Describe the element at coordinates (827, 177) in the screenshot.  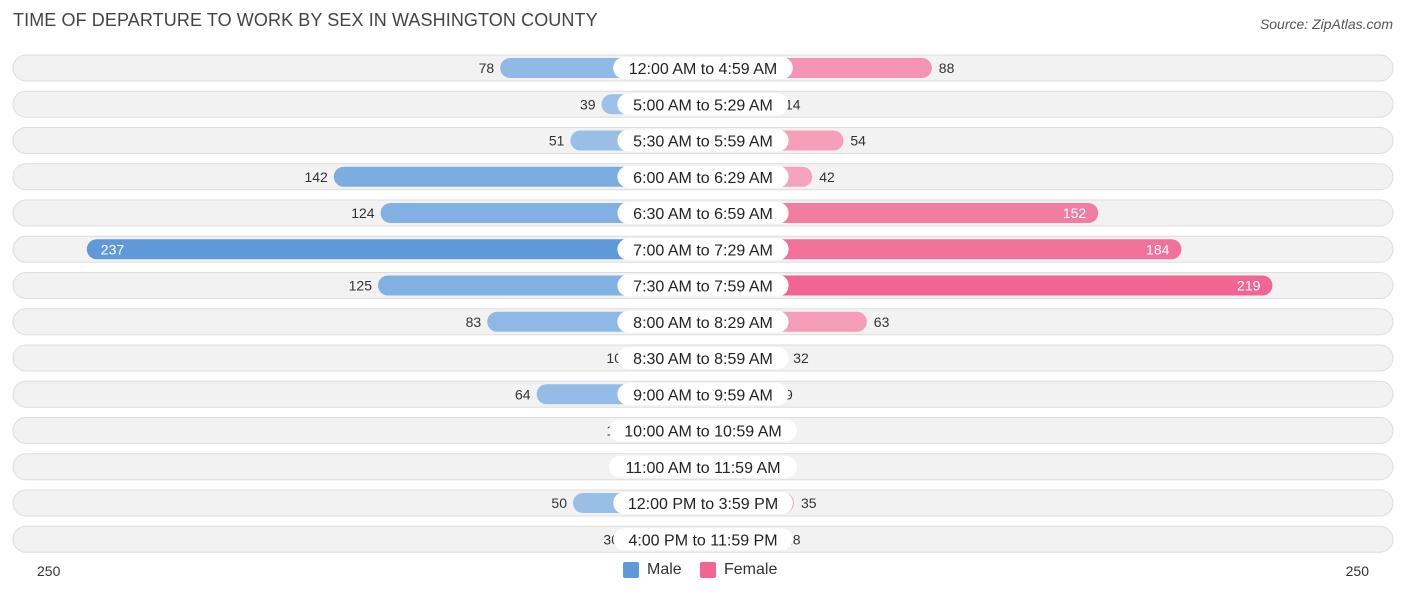
I see `value-label-female: 42` at that location.